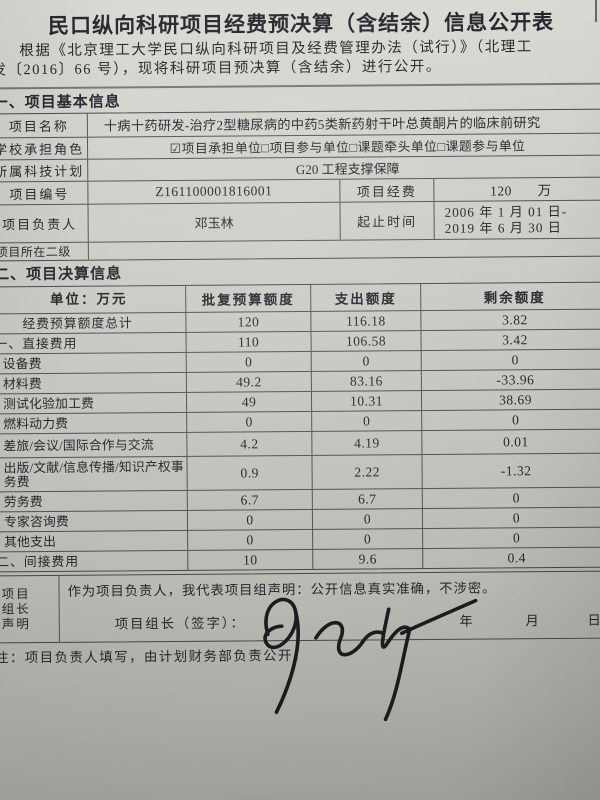 Image resolution: width=600 pixels, height=800 pixels. What do you see at coordinates (366, 297) in the screenshot?
I see `spent-header: 支出额度` at bounding box center [366, 297].